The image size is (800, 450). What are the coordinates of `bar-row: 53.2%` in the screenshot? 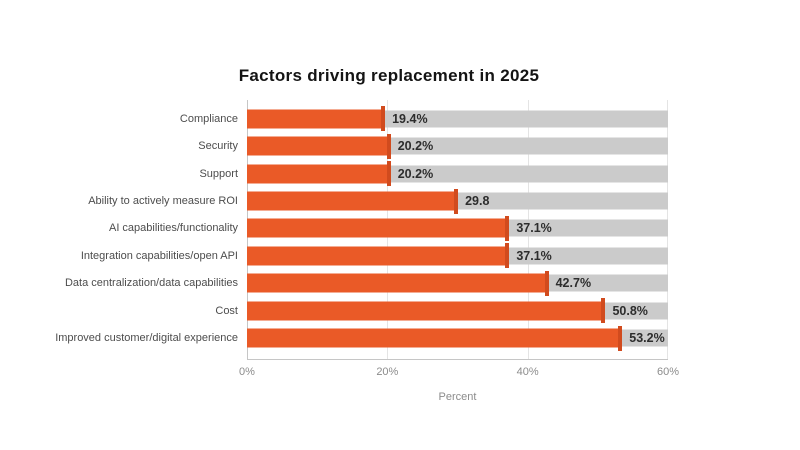 It's located at (457, 338).